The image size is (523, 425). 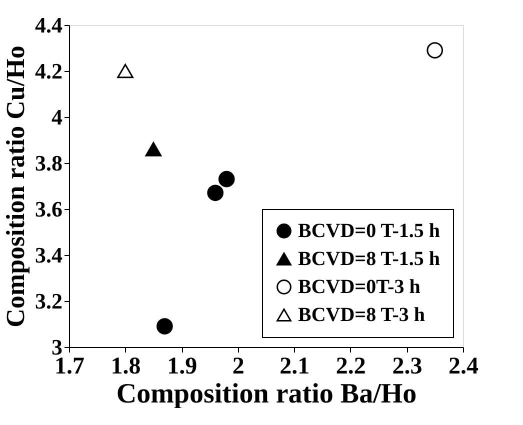 I want to click on legend-label: BCVD=8 T-3 h, so click(x=361, y=315).